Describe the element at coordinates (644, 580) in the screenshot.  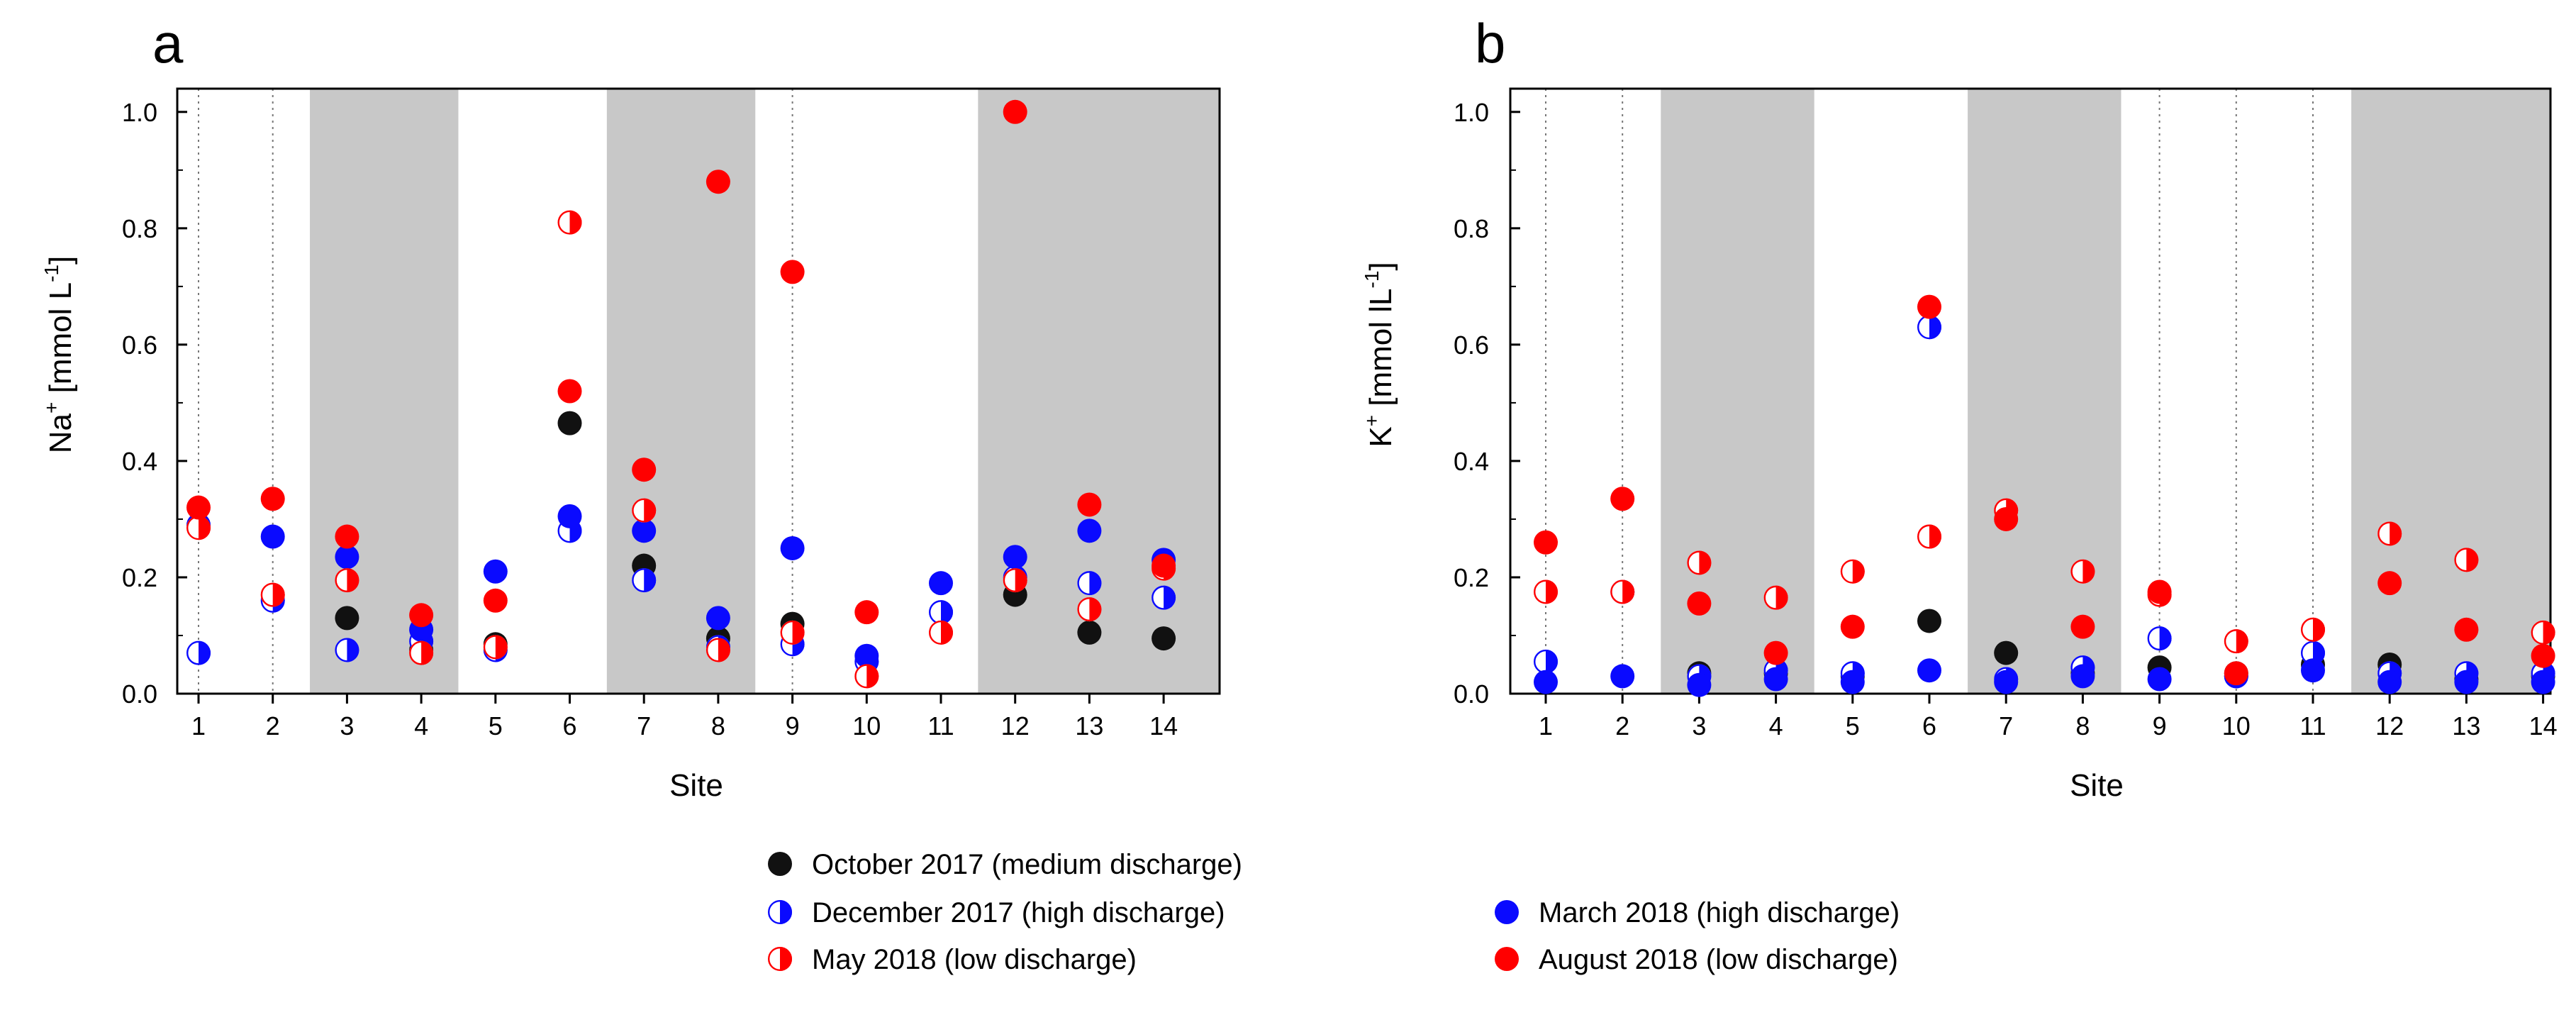
I see `panel-a-point-s1-site-7-ring` at that location.